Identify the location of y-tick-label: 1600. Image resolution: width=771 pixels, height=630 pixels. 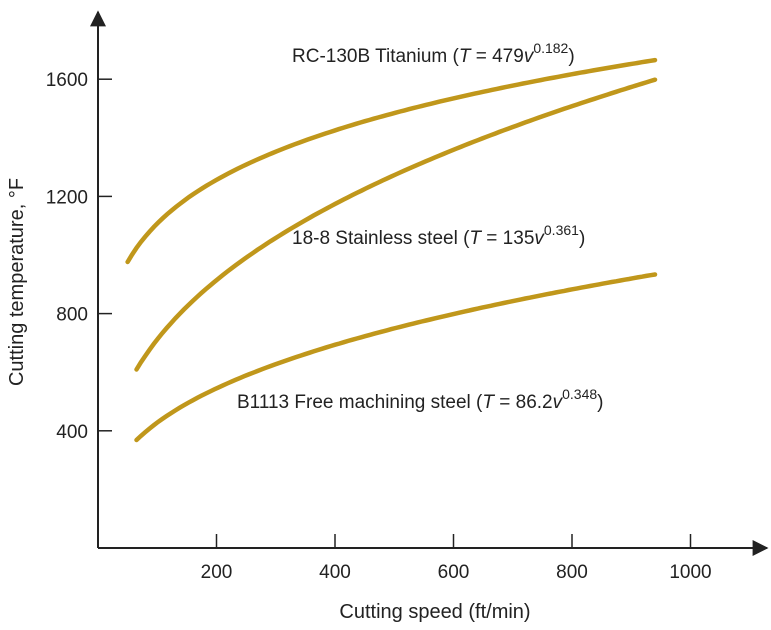
(67, 80).